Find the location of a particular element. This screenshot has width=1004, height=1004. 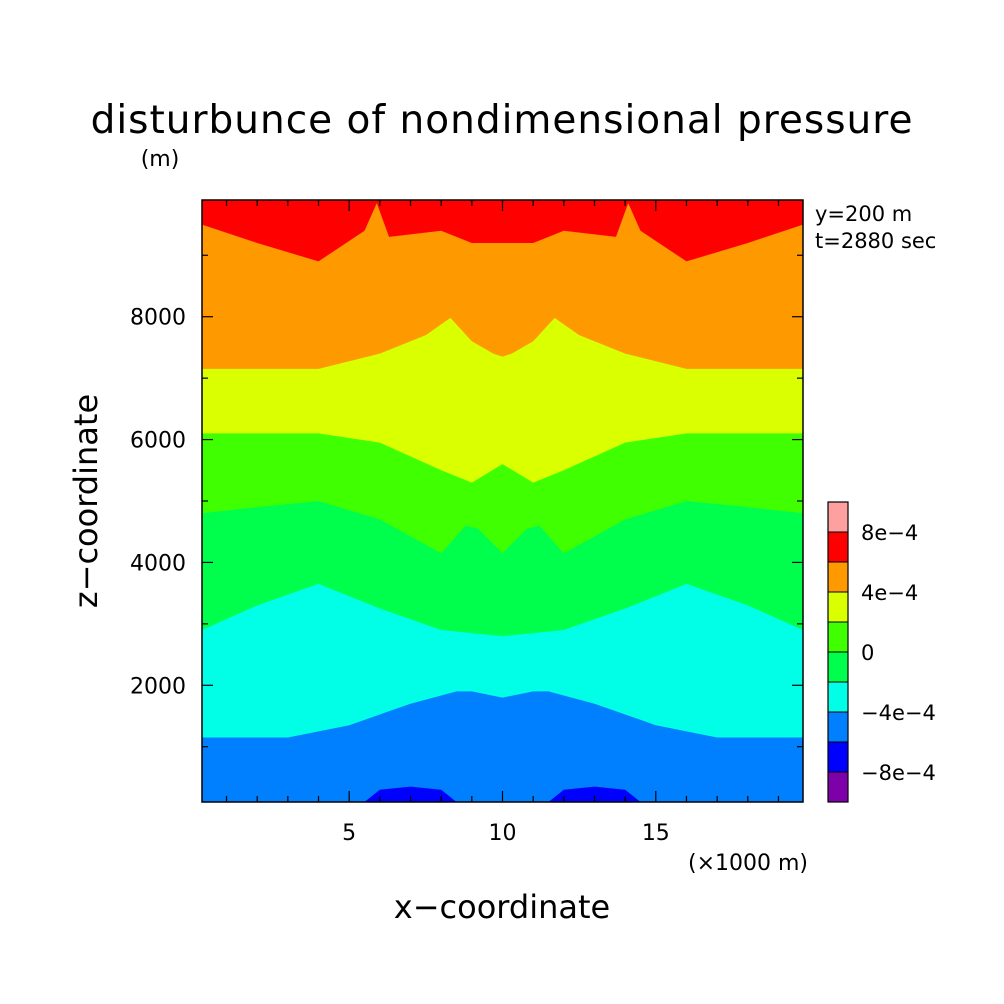

x-tick-label: 5 is located at coordinates (349, 833).